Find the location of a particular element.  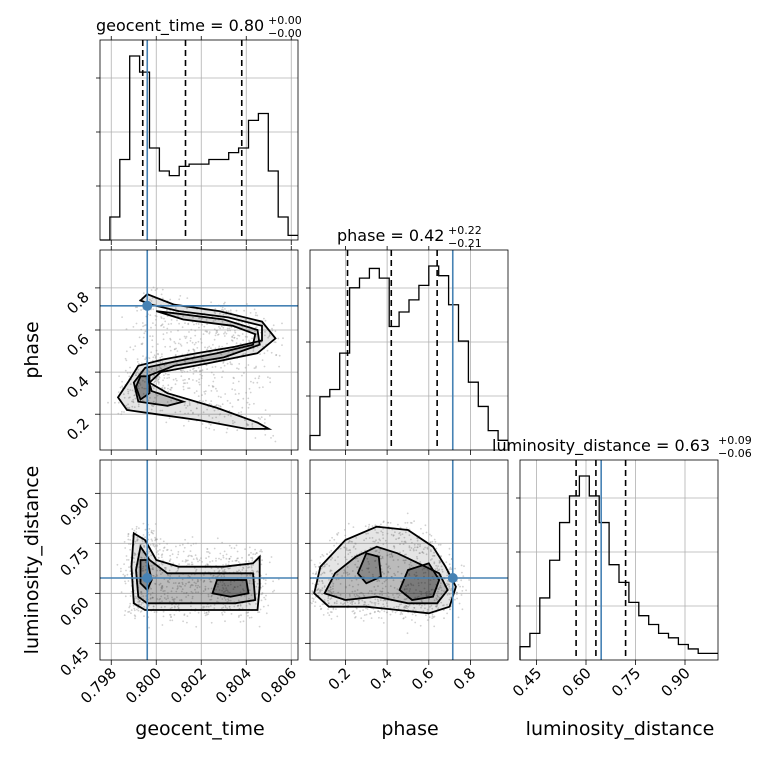

truth-marker is located at coordinates (452, 578).